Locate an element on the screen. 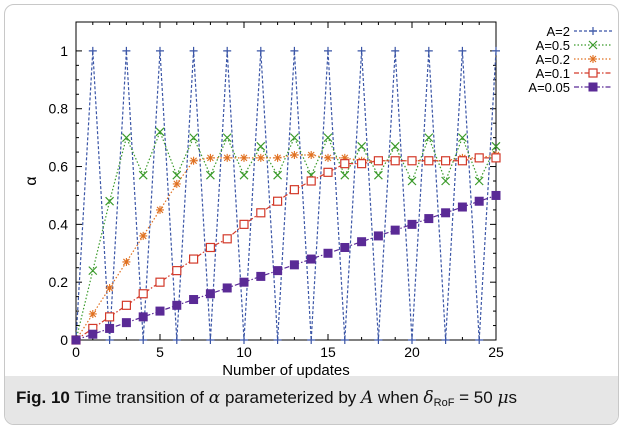  caption-text-1: Time transition of is located at coordinates (139, 397).